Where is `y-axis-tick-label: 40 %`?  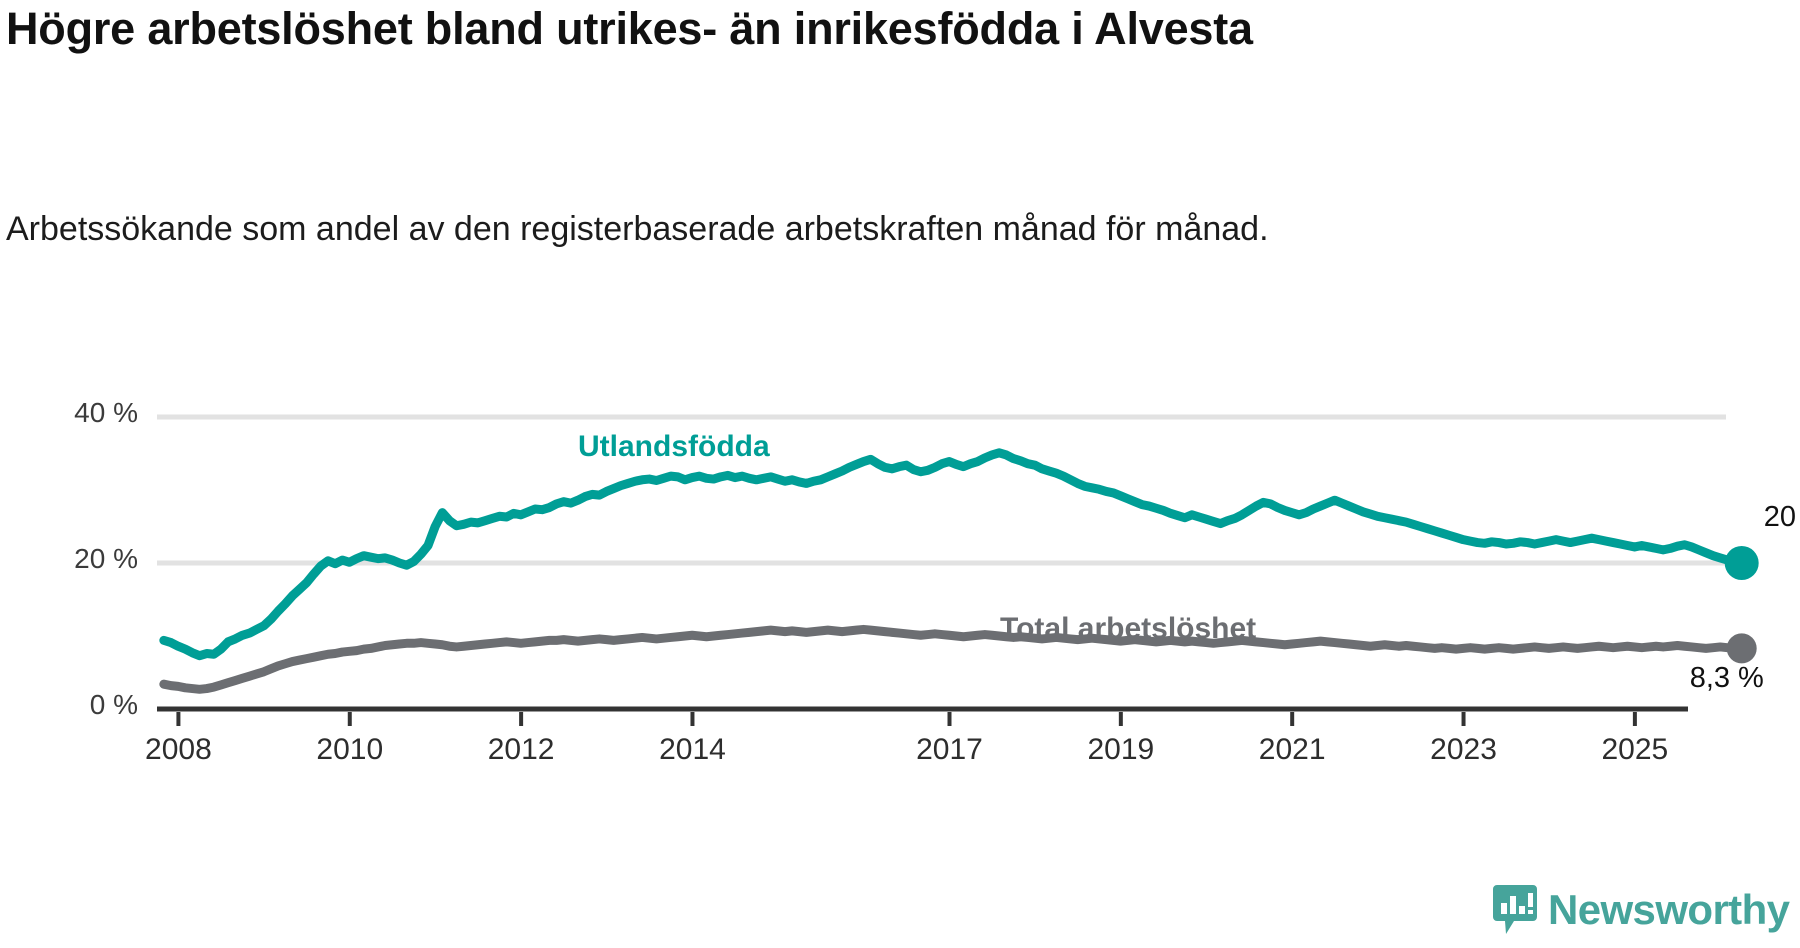
y-axis-tick-label: 40 % is located at coordinates (106, 412).